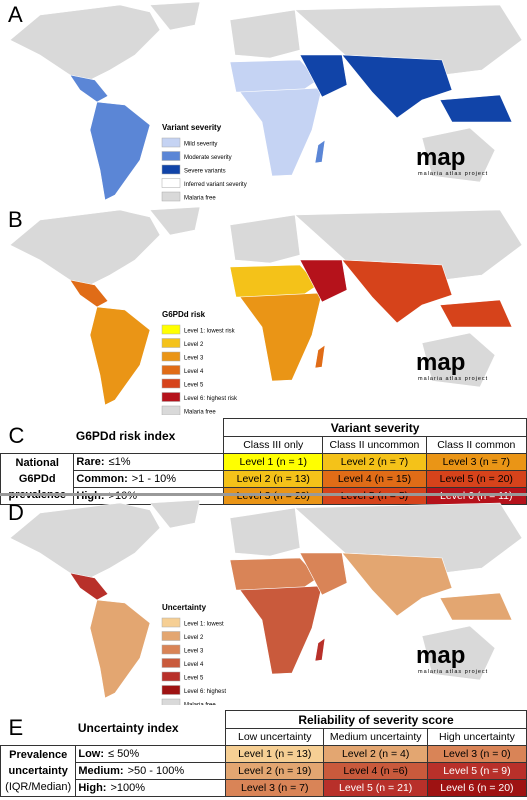 The image size is (527, 800). Describe the element at coordinates (156, 771) in the screenshot. I see `row-range: >50 - 100%` at that location.